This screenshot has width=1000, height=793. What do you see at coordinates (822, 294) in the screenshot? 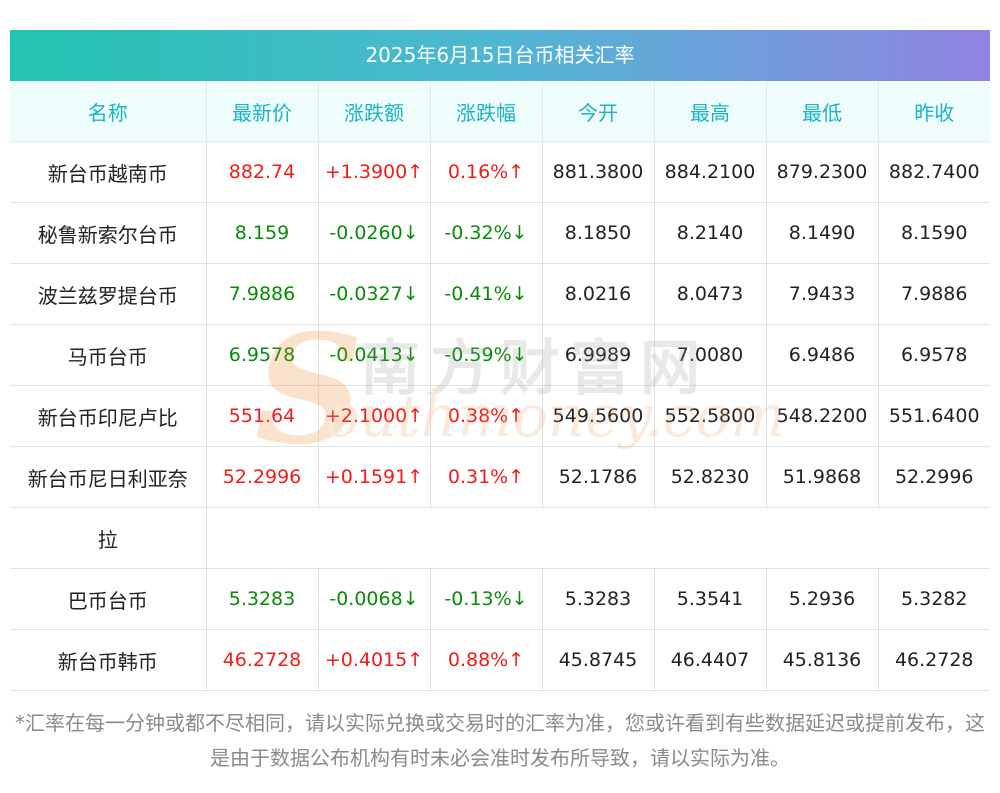
I see `low-price: 7.9433` at bounding box center [822, 294].